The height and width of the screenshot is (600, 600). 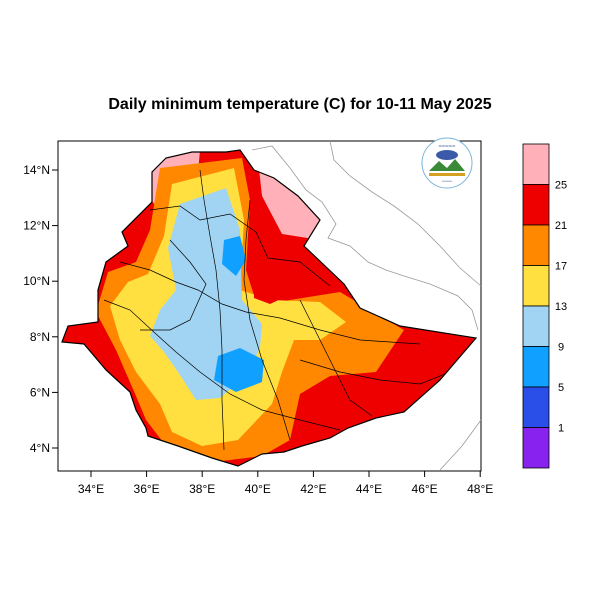 What do you see at coordinates (234, 256) in the screenshot?
I see `coldest-zone-center` at bounding box center [234, 256].